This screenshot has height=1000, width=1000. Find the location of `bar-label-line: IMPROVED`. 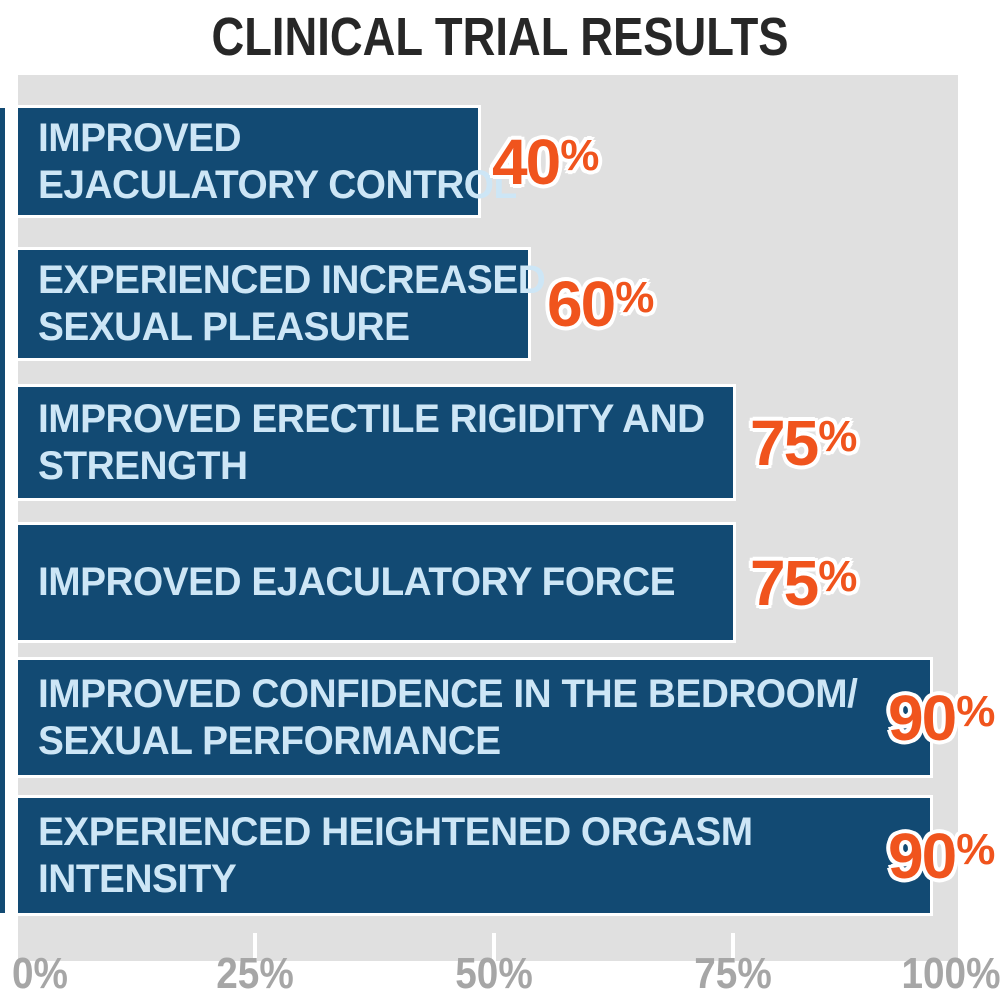

bar-label-line: IMPROVED is located at coordinates (140, 137).